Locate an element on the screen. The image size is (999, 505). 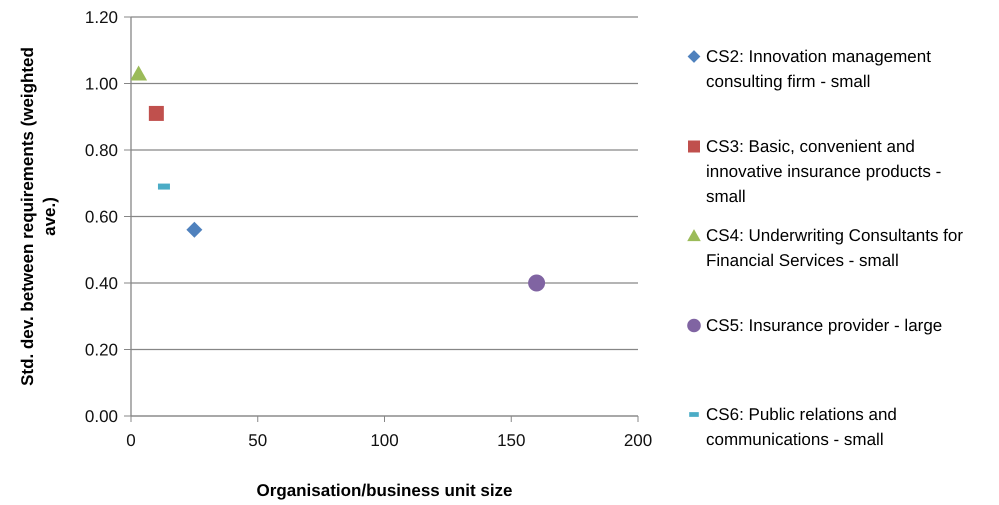
legend-label: CS2: Innovation management consulting firm - small is located at coordinates (819, 69).